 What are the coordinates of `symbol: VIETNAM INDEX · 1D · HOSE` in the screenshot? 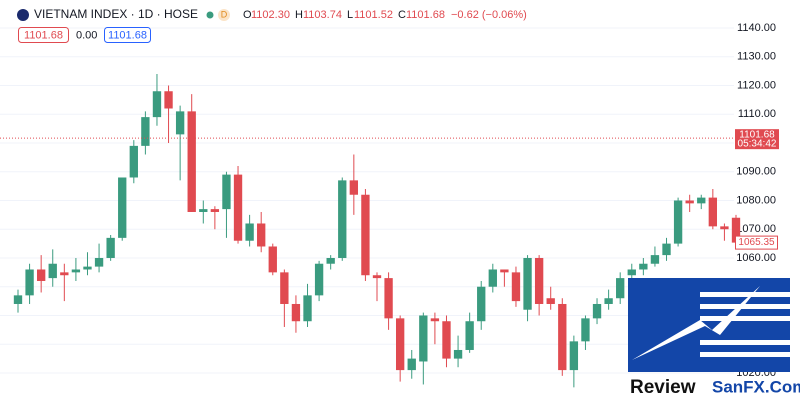 It's located at (116, 14).